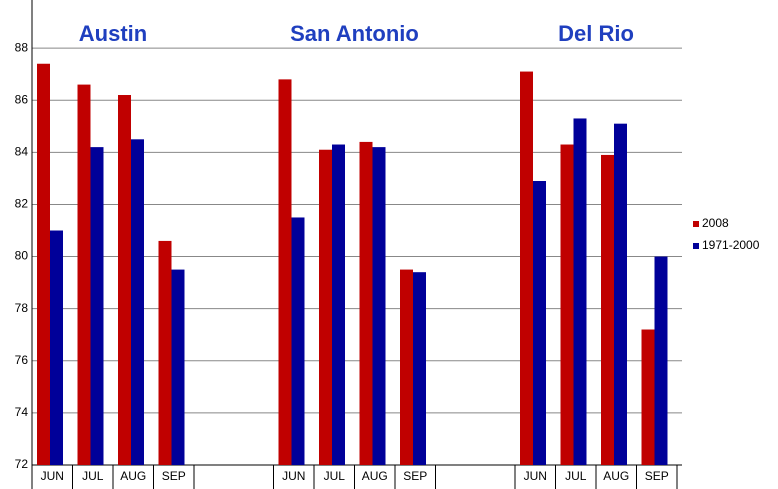  What do you see at coordinates (354, 33) in the screenshot?
I see `group-title: San Antonio` at bounding box center [354, 33].